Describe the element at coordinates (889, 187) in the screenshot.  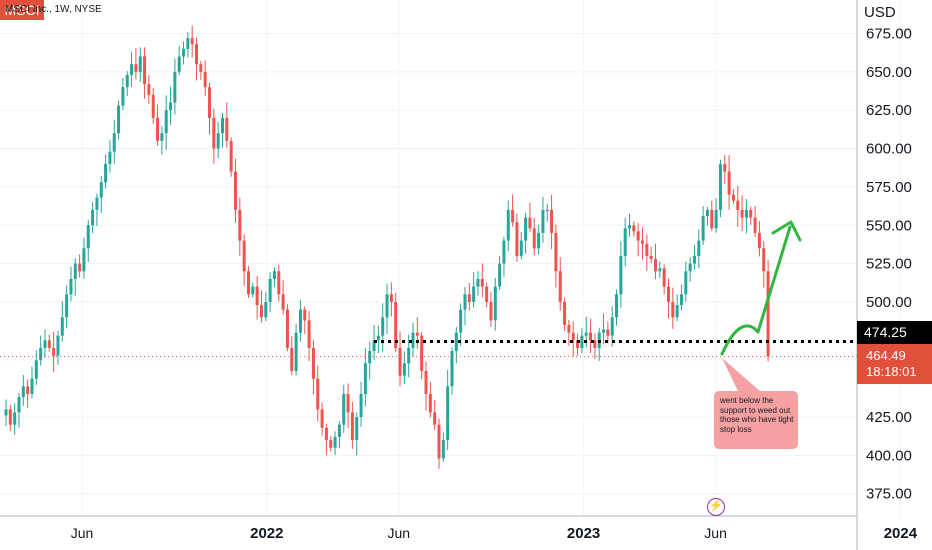
I see `y-tick-label: 575.00` at that location.